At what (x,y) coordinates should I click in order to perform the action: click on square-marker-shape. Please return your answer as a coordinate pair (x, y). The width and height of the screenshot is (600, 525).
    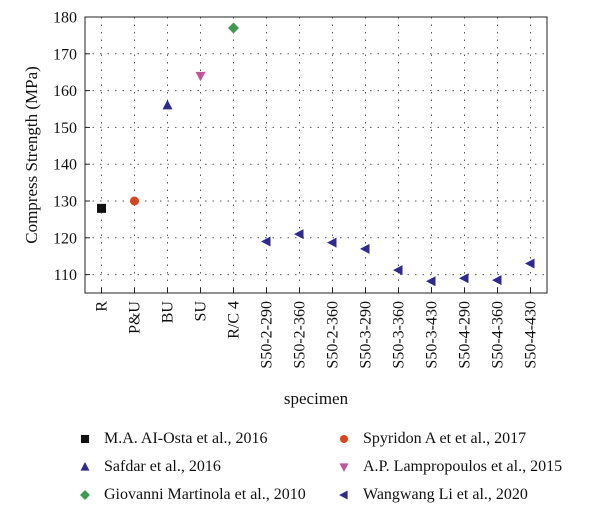
    Looking at the image, I should click on (85, 439).